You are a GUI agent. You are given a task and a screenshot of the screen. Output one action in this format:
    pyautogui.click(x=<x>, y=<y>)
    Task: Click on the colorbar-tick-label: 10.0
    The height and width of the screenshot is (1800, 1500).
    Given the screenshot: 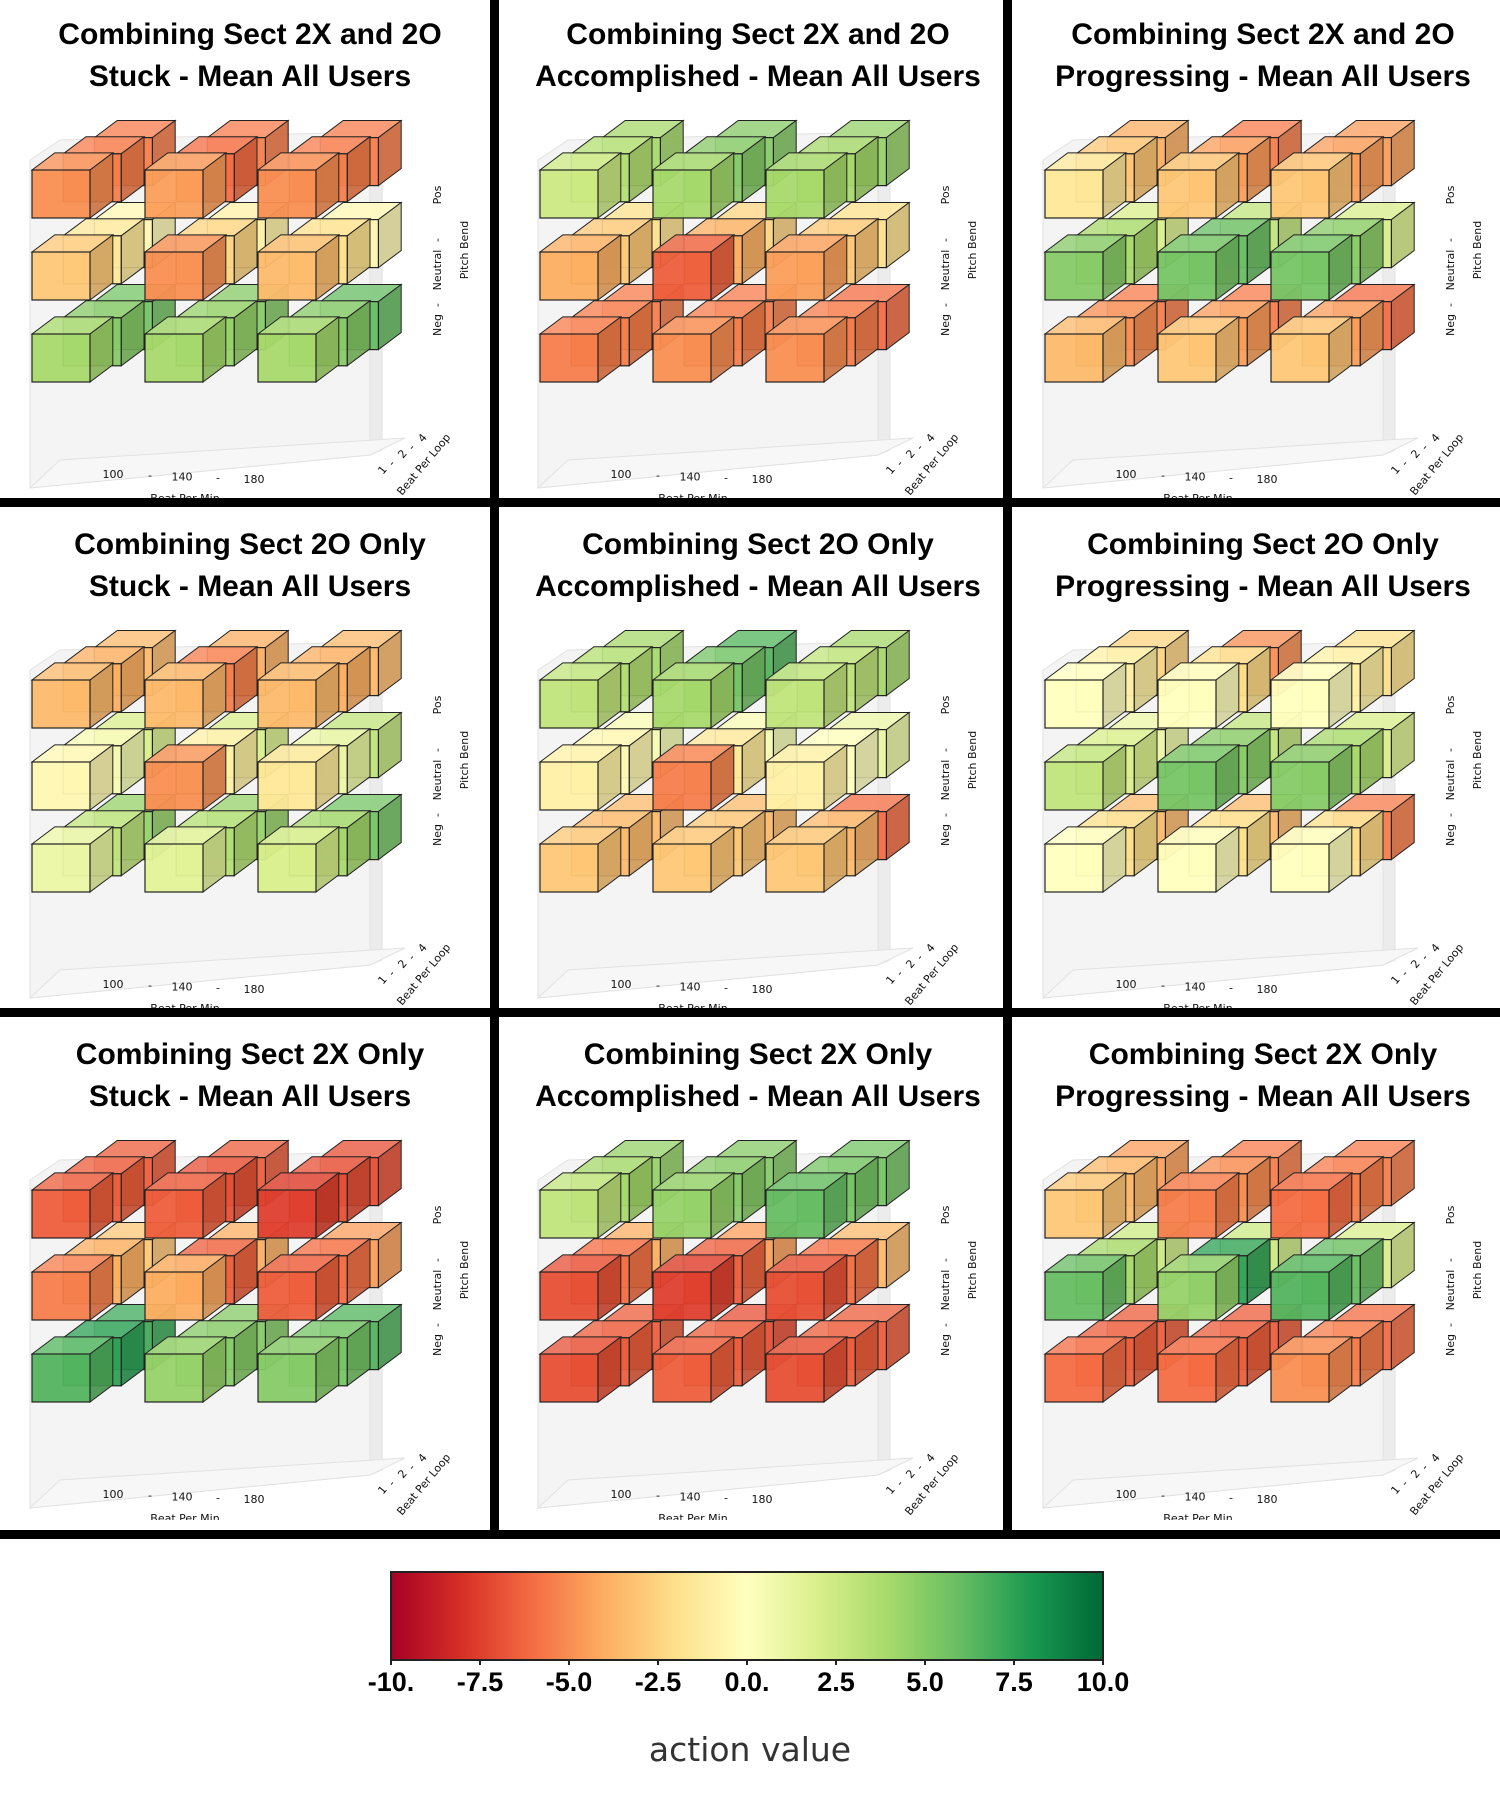 What is the action you would take?
    pyautogui.click(x=1103, y=1682)
    